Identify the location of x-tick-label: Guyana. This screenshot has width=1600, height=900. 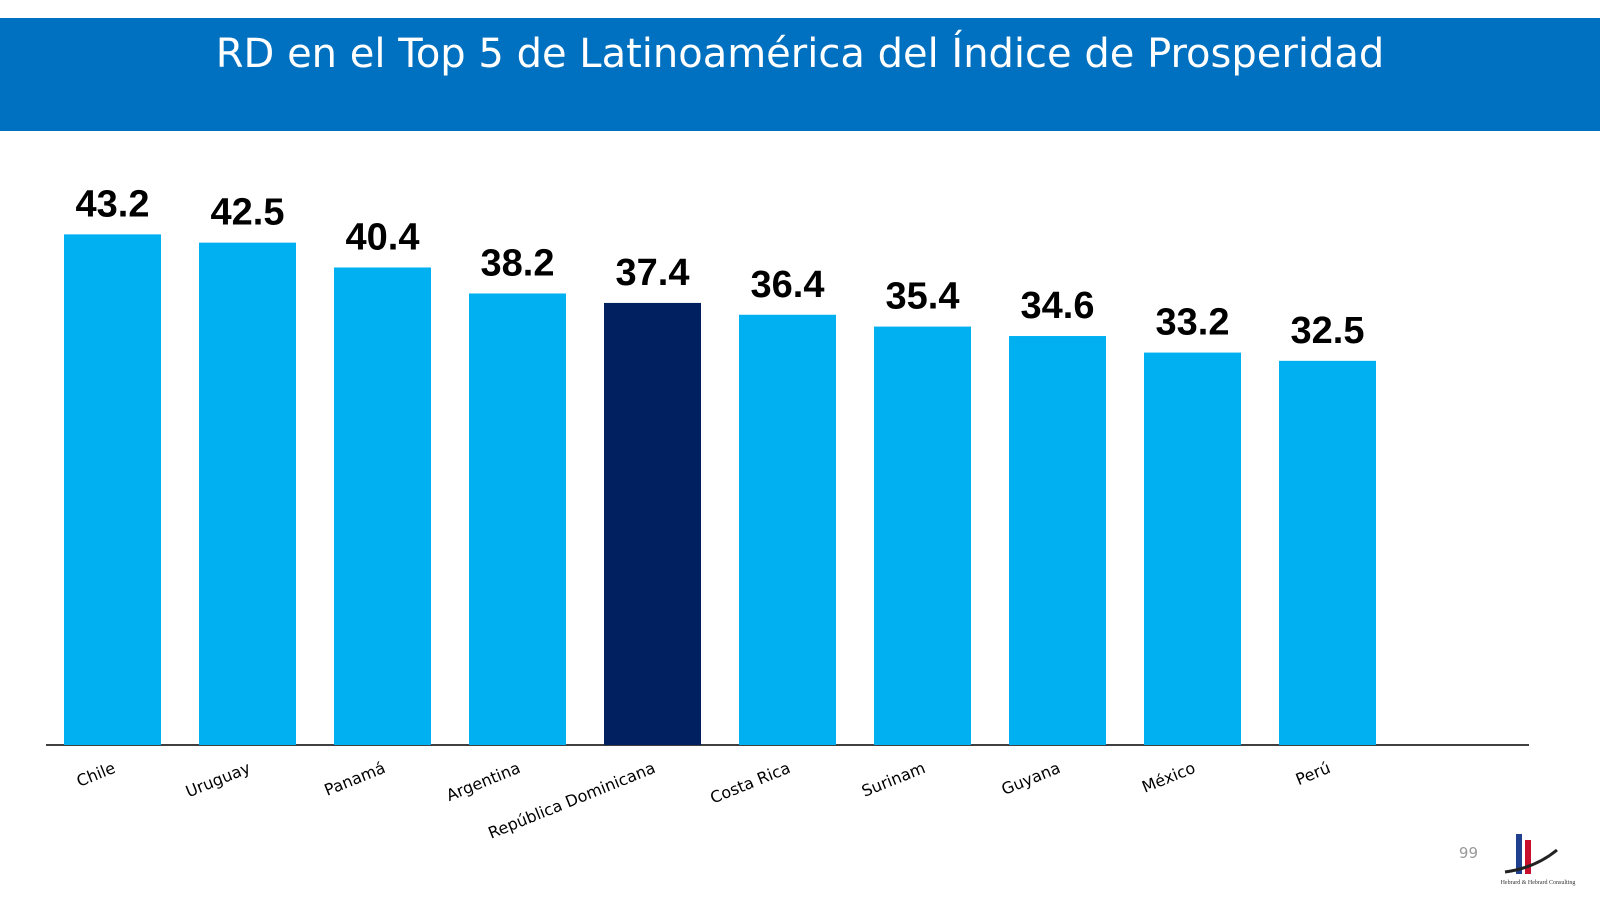
(1031, 778).